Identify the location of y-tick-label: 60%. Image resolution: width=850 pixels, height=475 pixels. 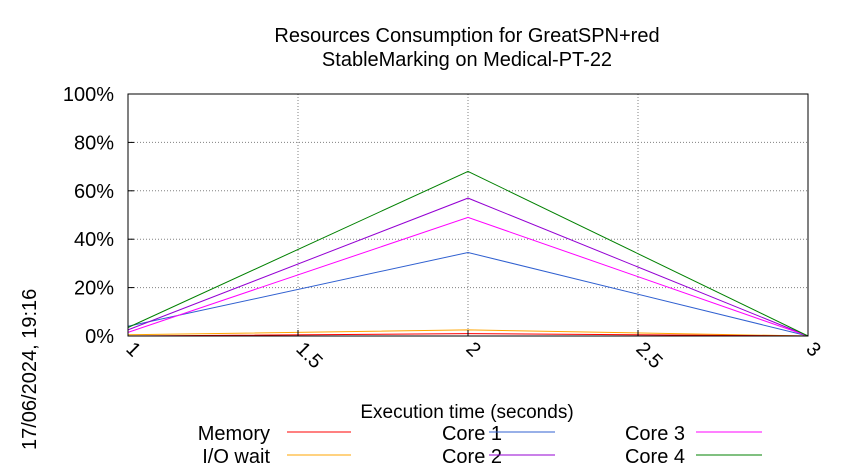
(94, 192).